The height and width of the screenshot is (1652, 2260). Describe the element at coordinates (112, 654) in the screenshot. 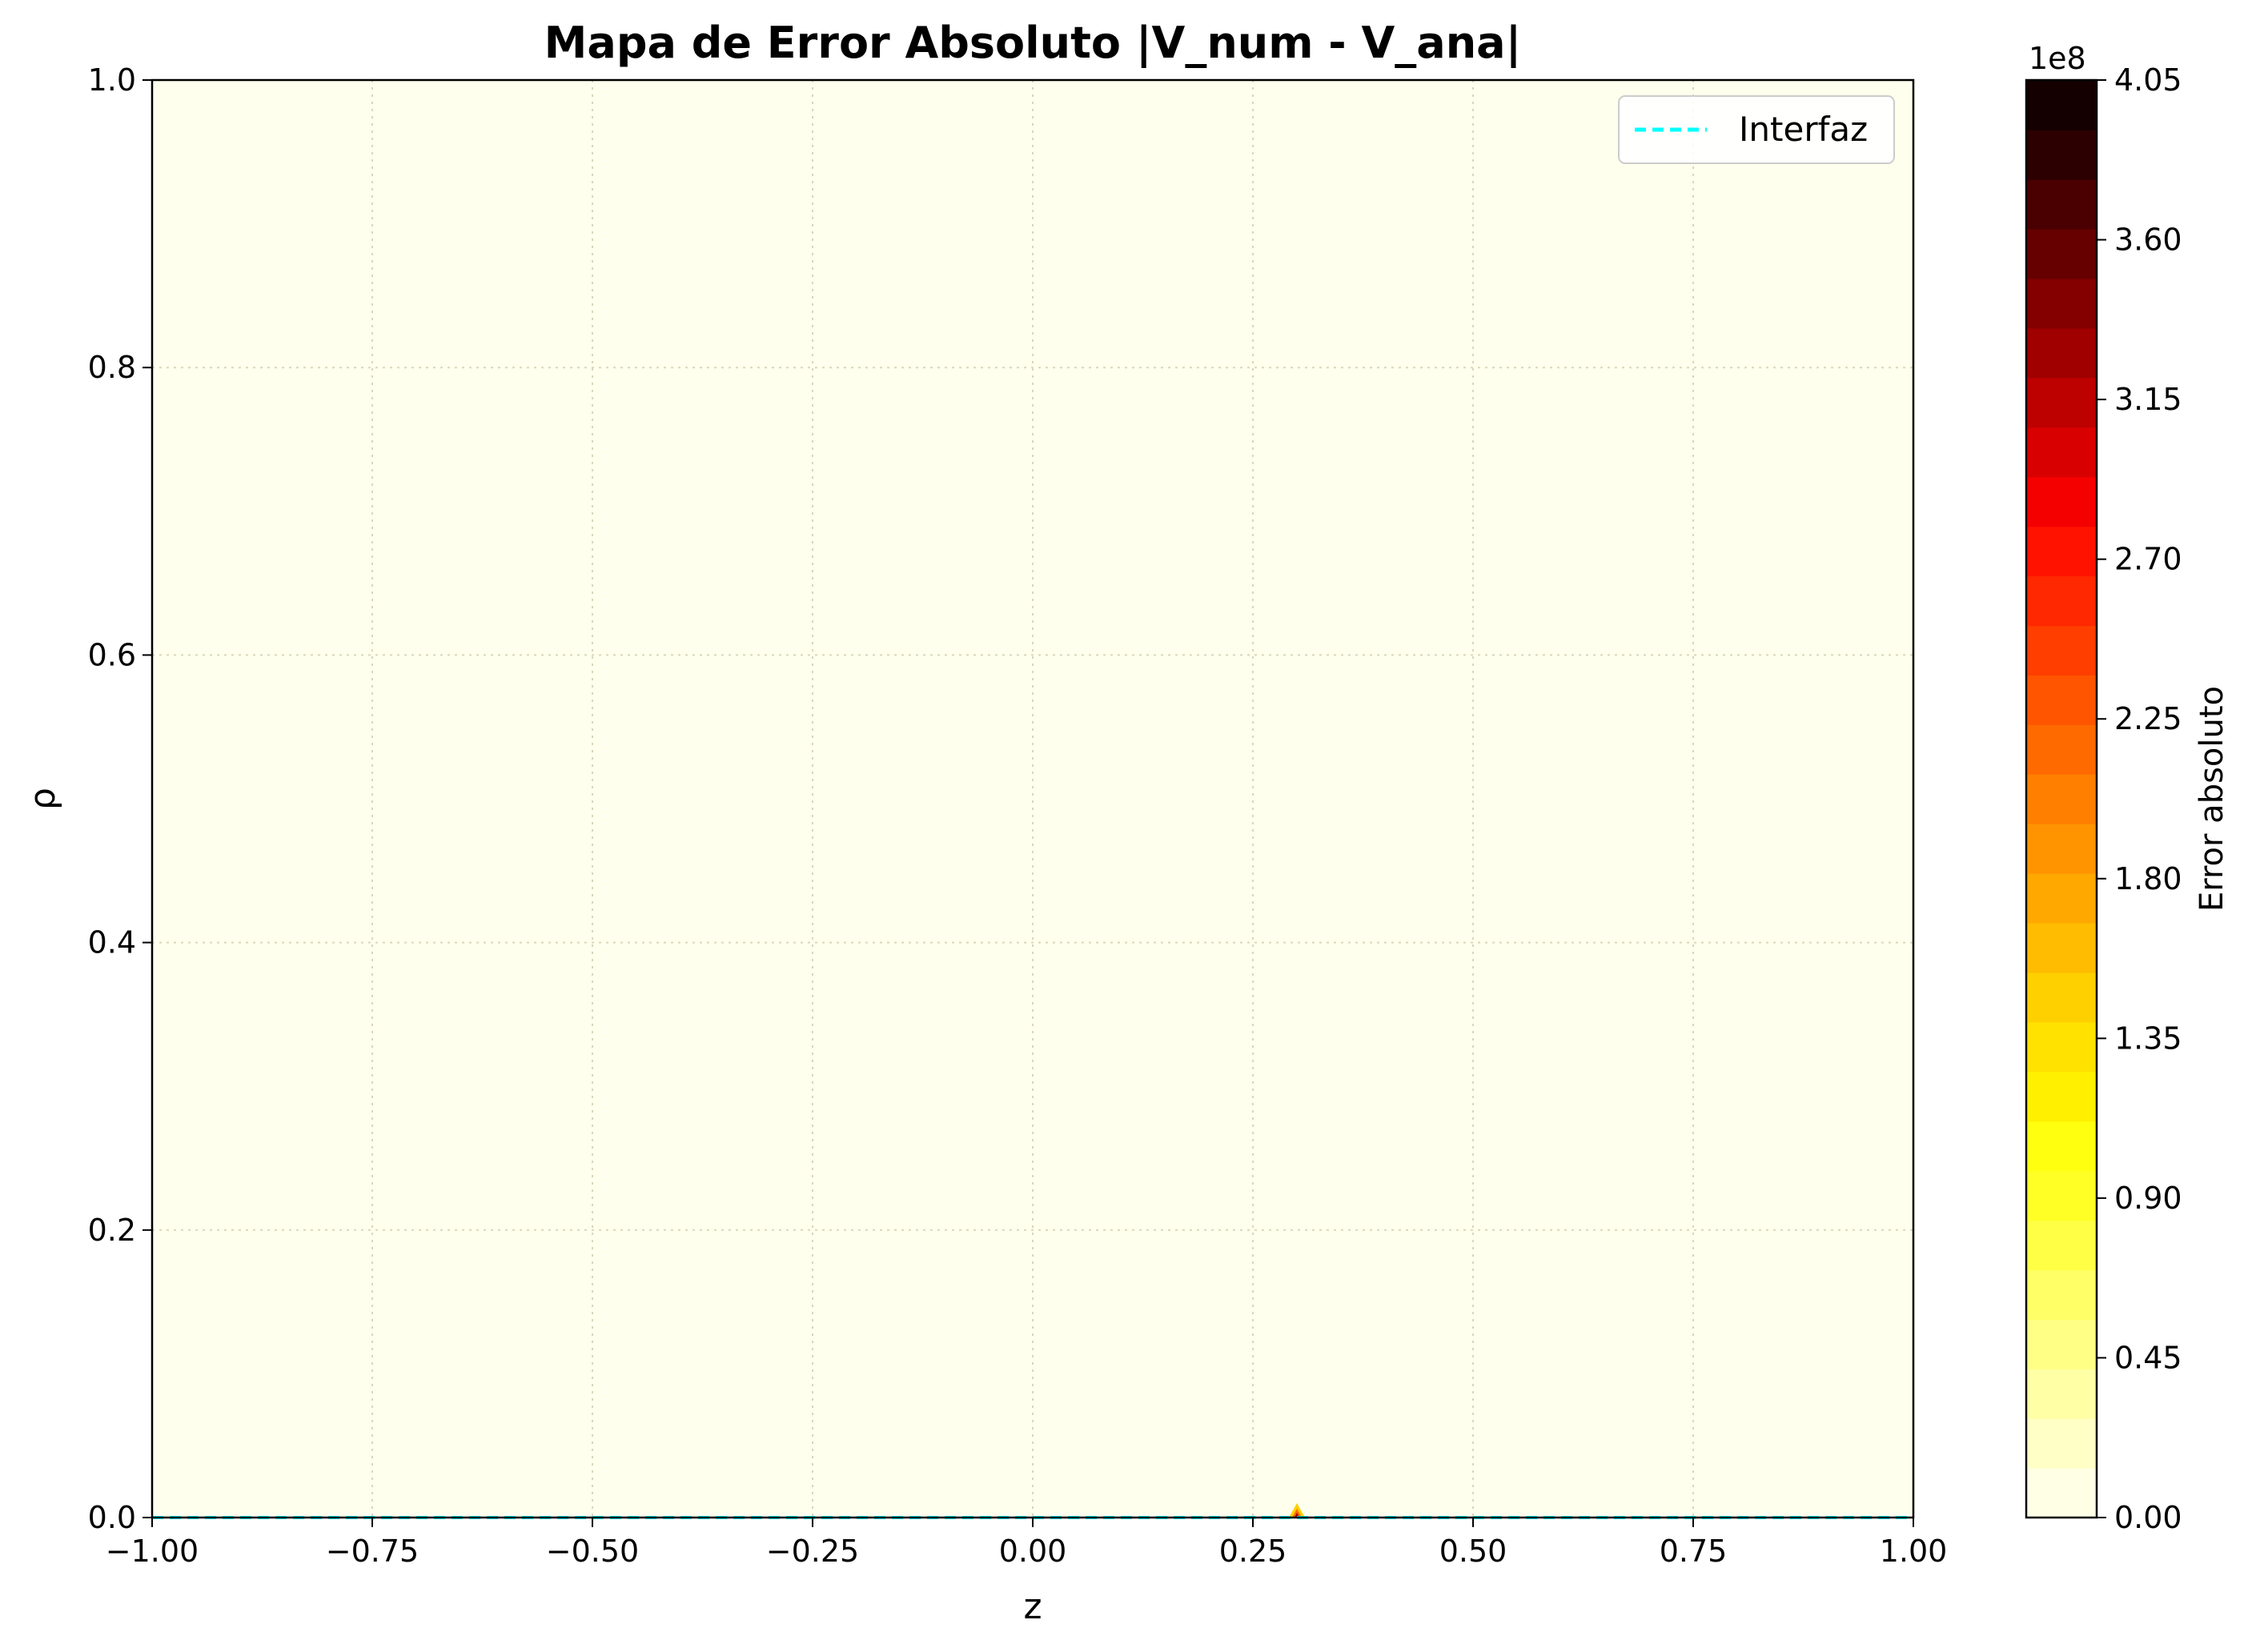

I see `y-tick-label: 0.6` at that location.